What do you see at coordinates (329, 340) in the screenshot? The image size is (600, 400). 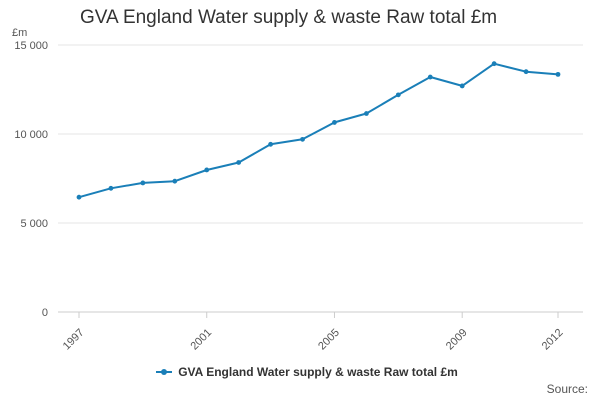 I see `x-tick-label: 2005` at bounding box center [329, 340].